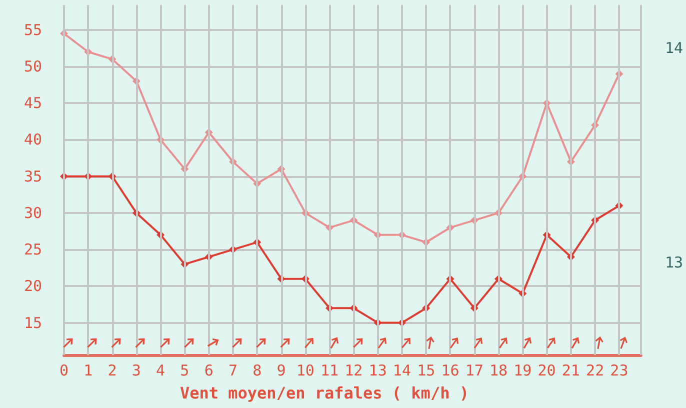  I want to click on x-tick-label: 9, so click(281, 371).